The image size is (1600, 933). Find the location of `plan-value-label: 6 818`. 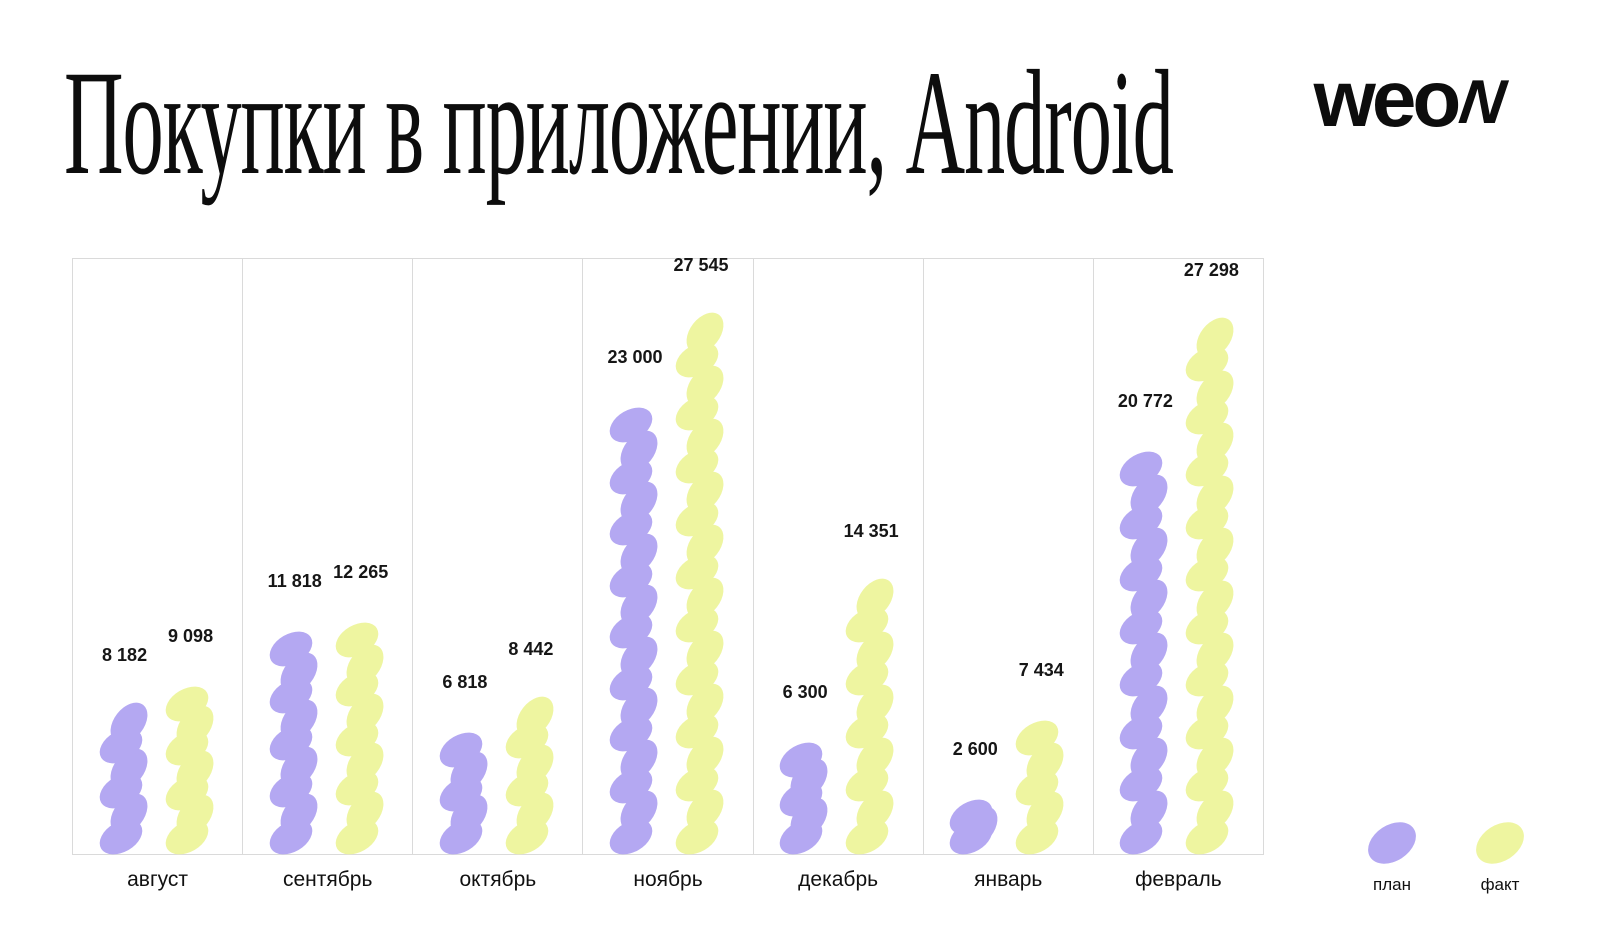

plan-value-label: 6 818 is located at coordinates (465, 682).